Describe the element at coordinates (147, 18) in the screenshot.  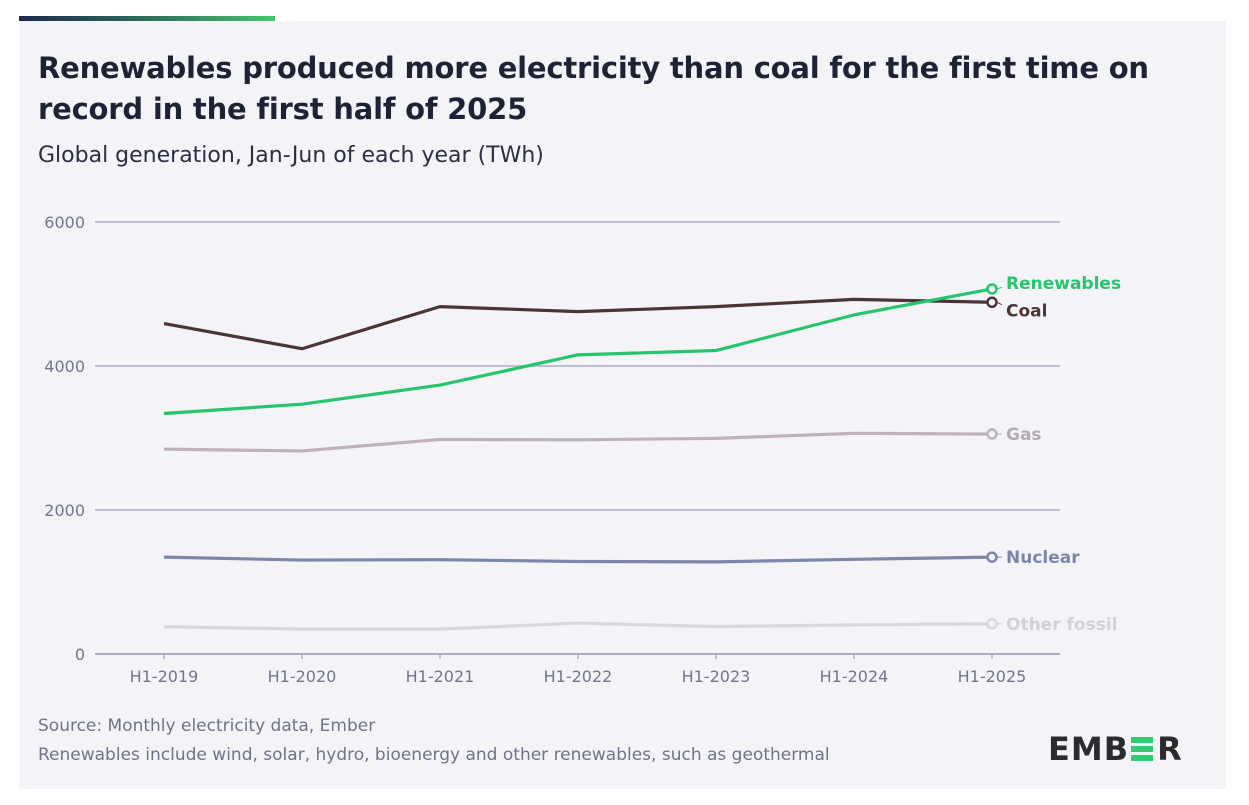
I see `brand-accent-bar` at that location.